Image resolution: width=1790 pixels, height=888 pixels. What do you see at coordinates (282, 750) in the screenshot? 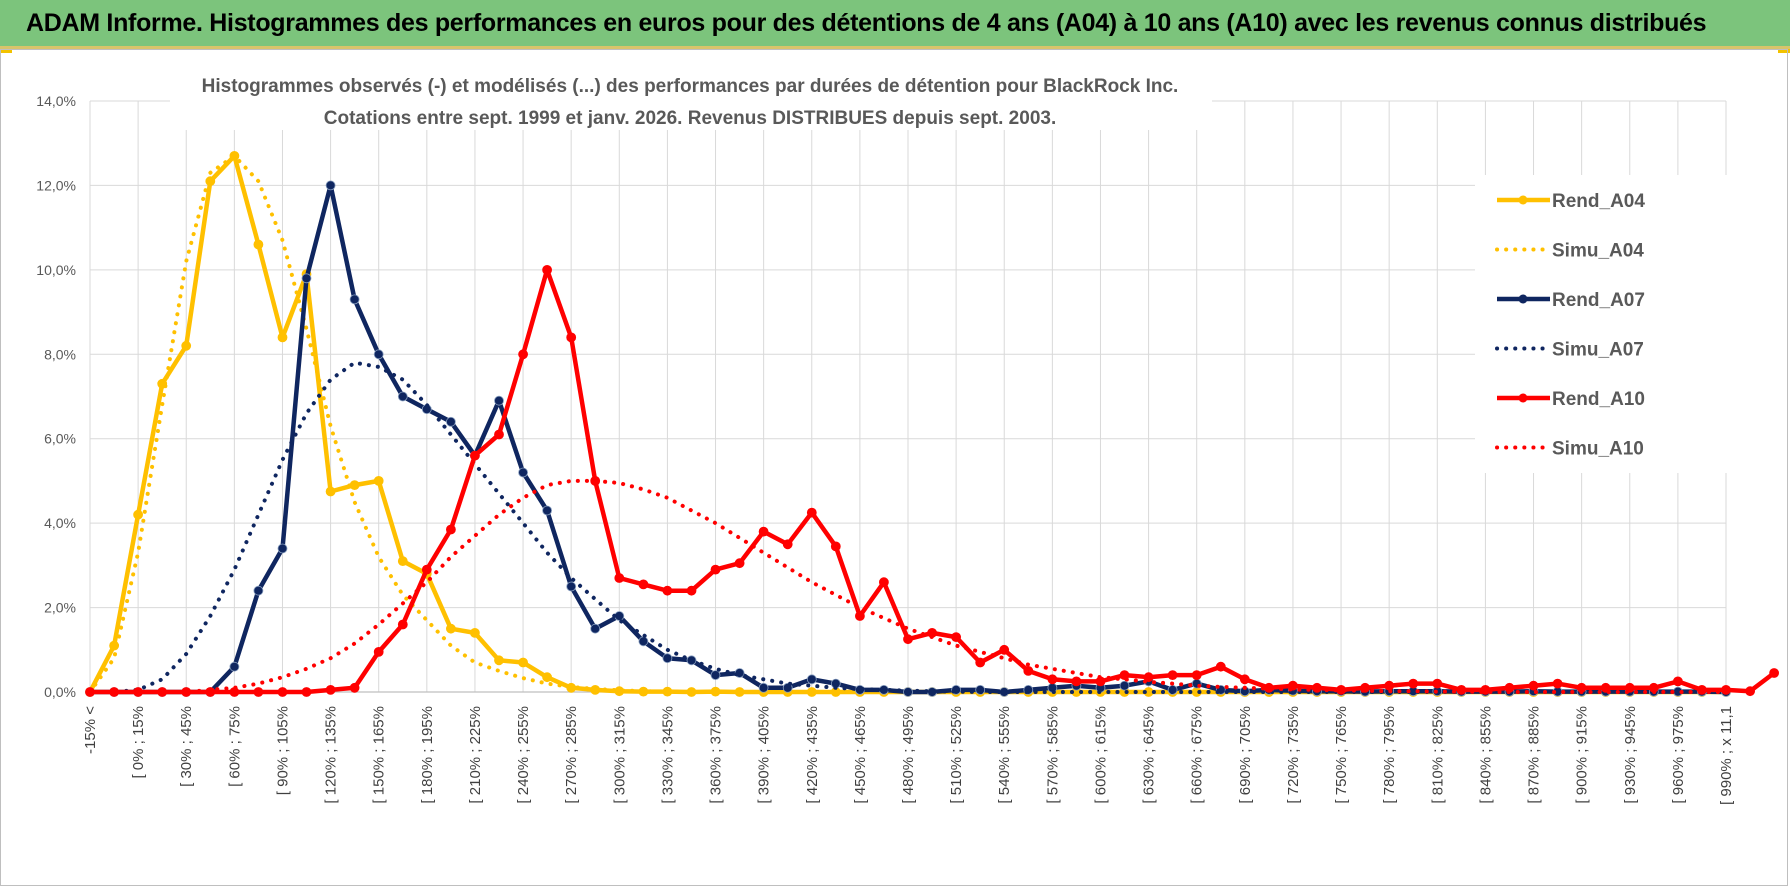
I see `x-tick-label: [ 90% ; 105%` at bounding box center [282, 750].